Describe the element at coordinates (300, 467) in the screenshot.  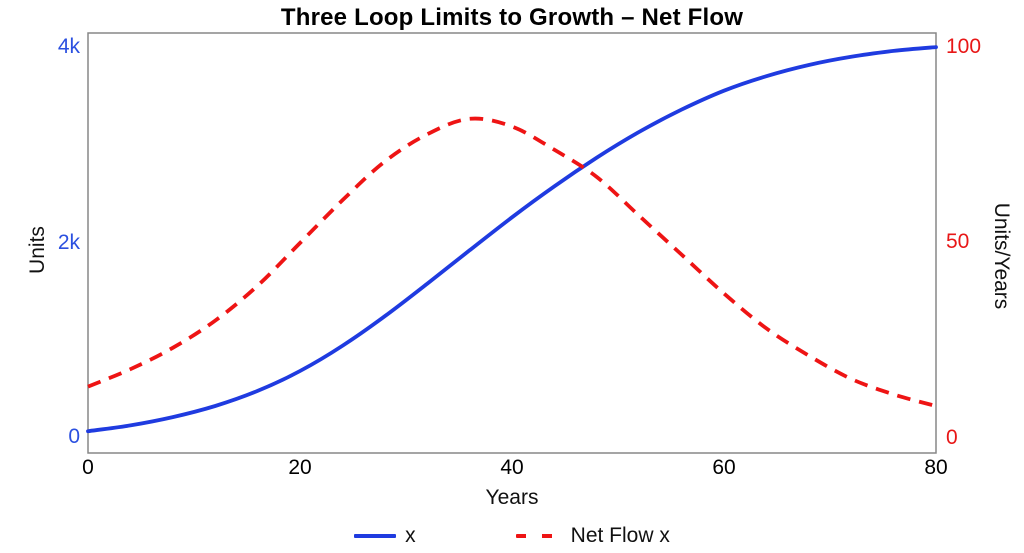
I see `x-tick-20: 20` at that location.